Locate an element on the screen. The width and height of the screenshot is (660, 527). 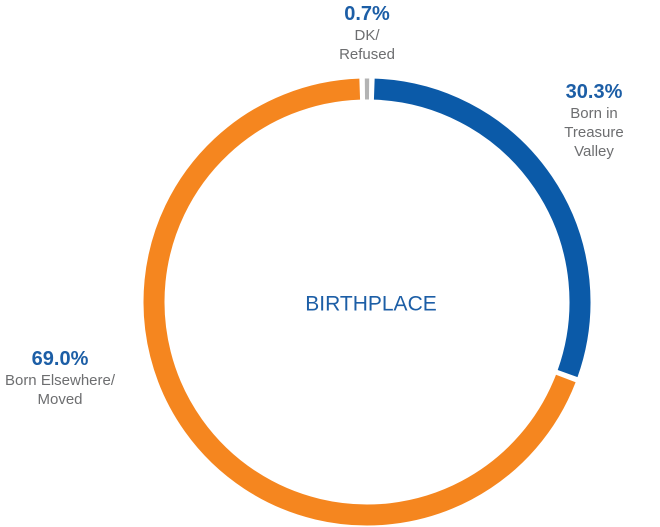
value-label: 0.7% is located at coordinates (367, 14).